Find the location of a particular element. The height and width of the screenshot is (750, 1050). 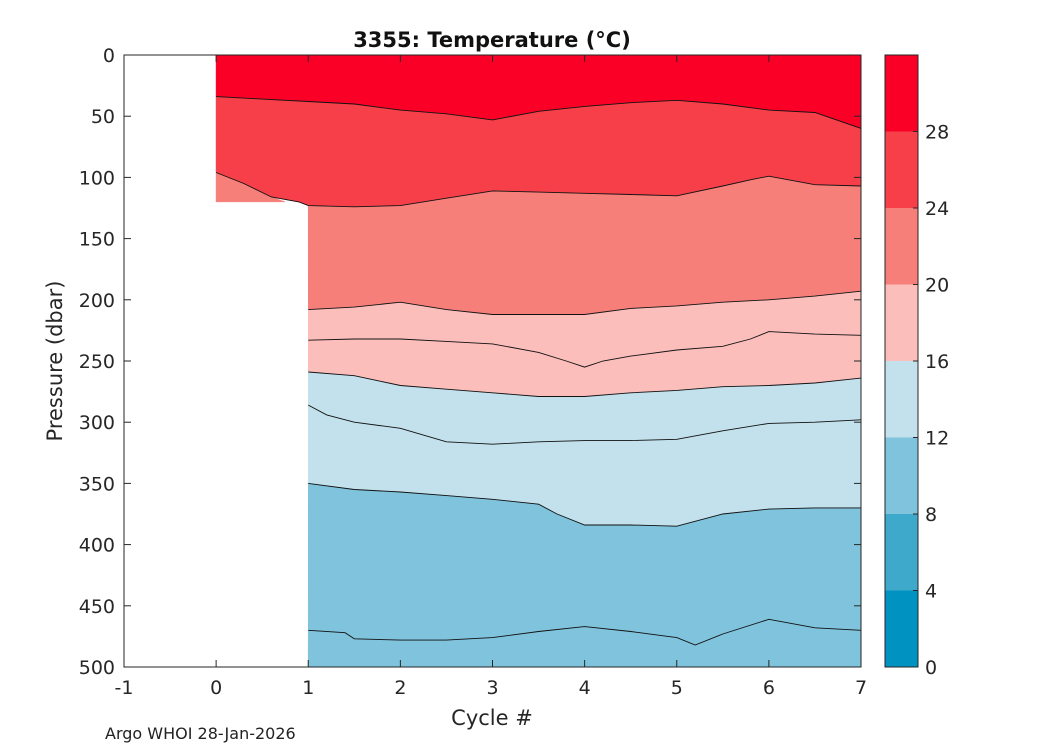

y-tick-label: 100 is located at coordinates (97, 178).